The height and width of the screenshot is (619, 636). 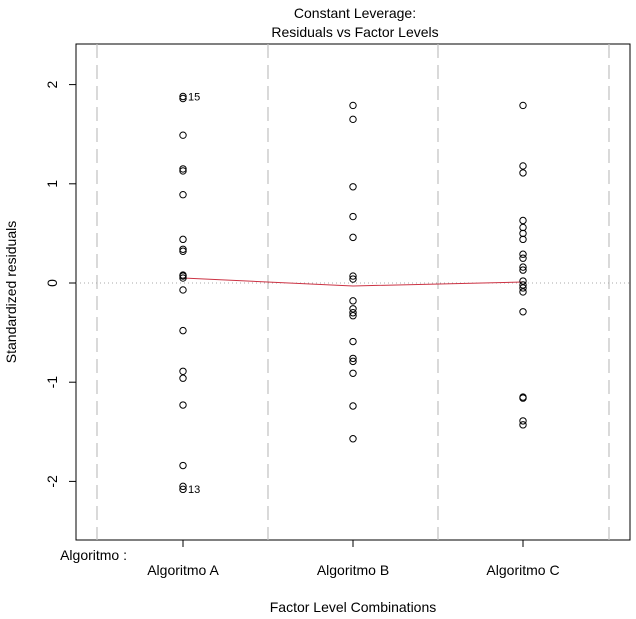 I want to click on chart-title-line1: Constant Leverage:, so click(x=355, y=13).